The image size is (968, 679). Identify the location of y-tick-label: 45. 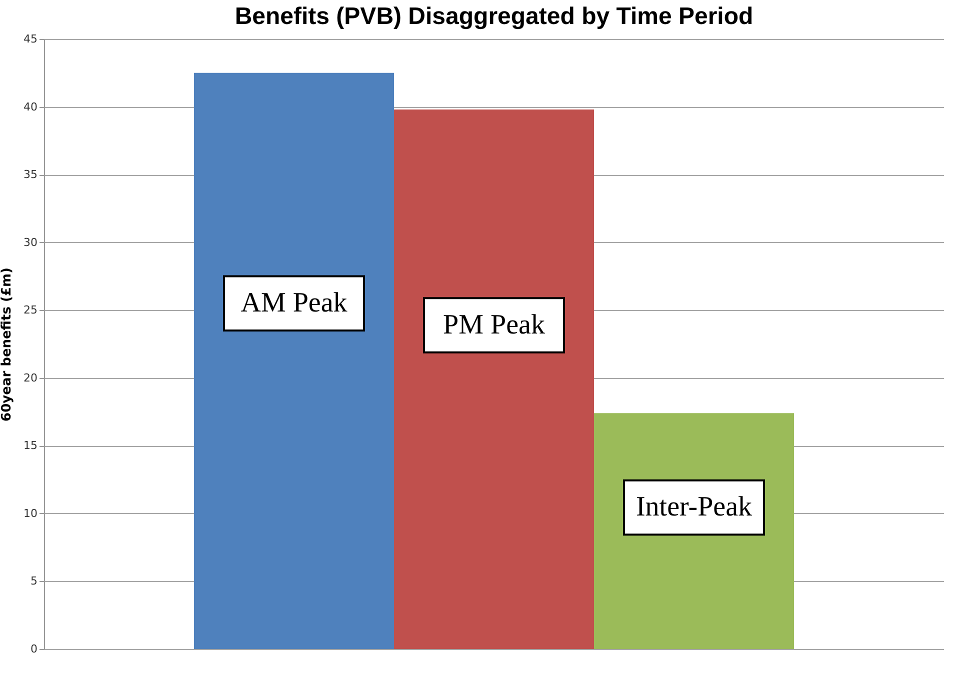
(31, 39).